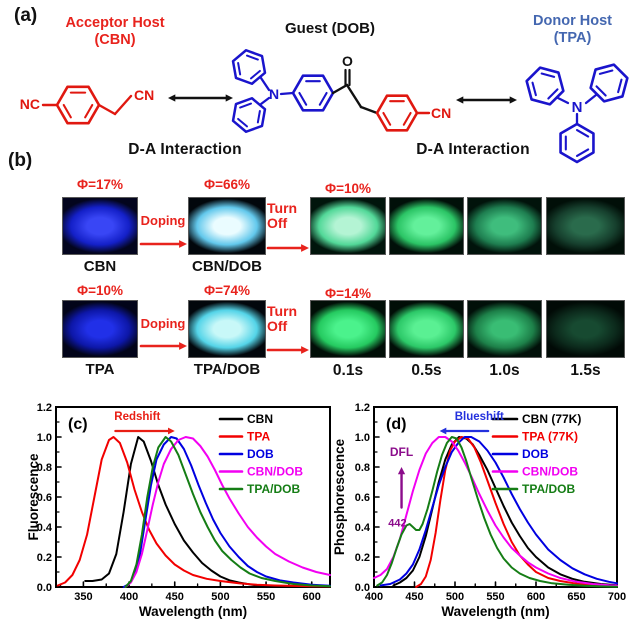 The height and width of the screenshot is (619, 640). I want to click on panel-b-arrows-svg, so click(224, 297).